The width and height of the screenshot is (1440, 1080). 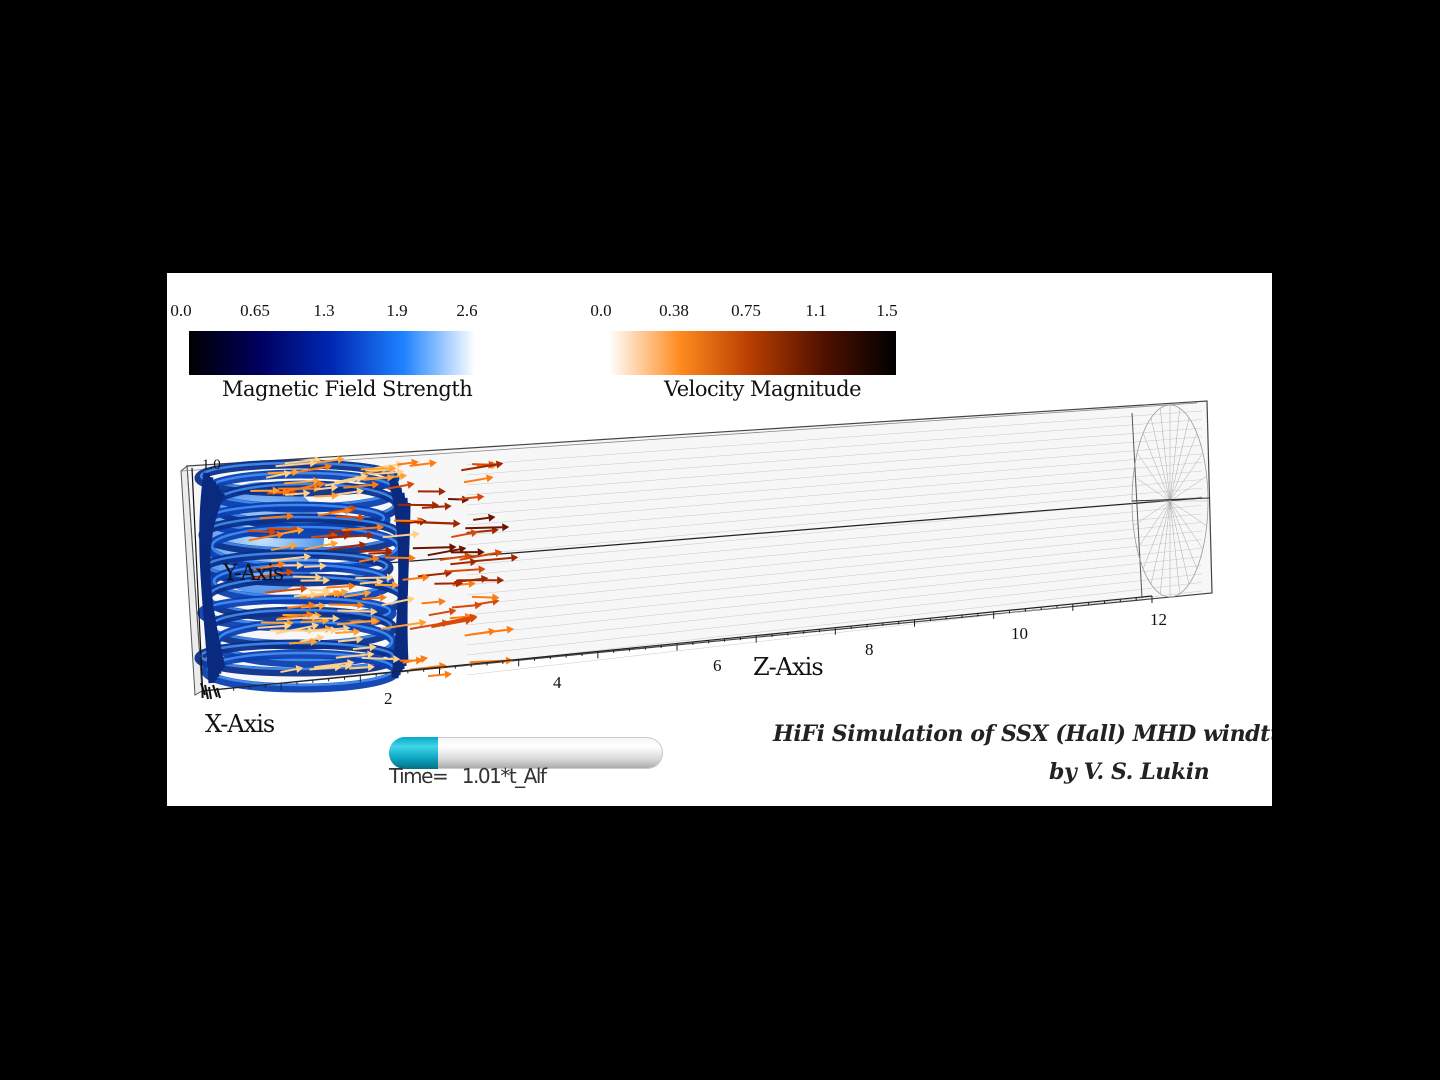 I want to click on z-axis-label: Z-Axis, so click(x=788, y=667).